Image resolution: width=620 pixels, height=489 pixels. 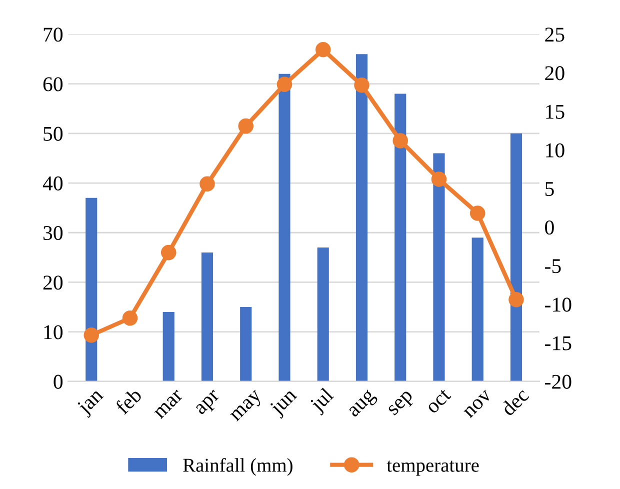 I want to click on y-tick-label: 60, so click(x=53, y=84).